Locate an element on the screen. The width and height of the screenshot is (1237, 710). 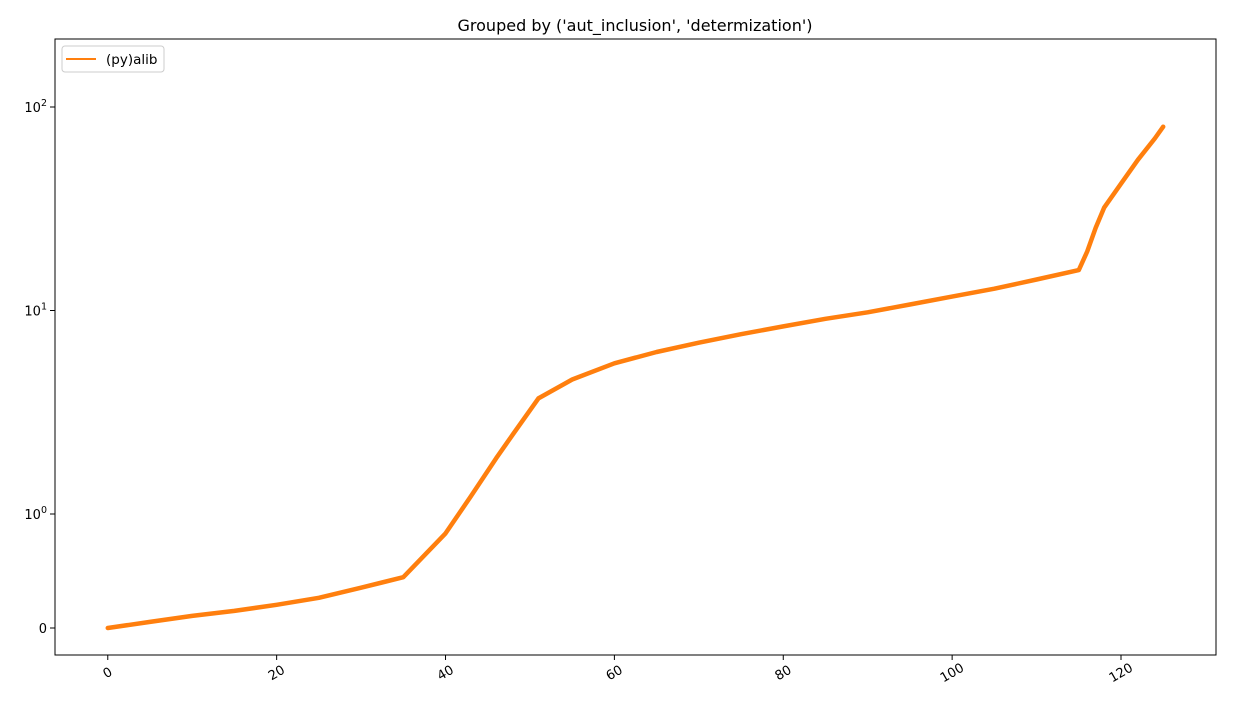
y-tick-label: 0 is located at coordinates (43, 629).